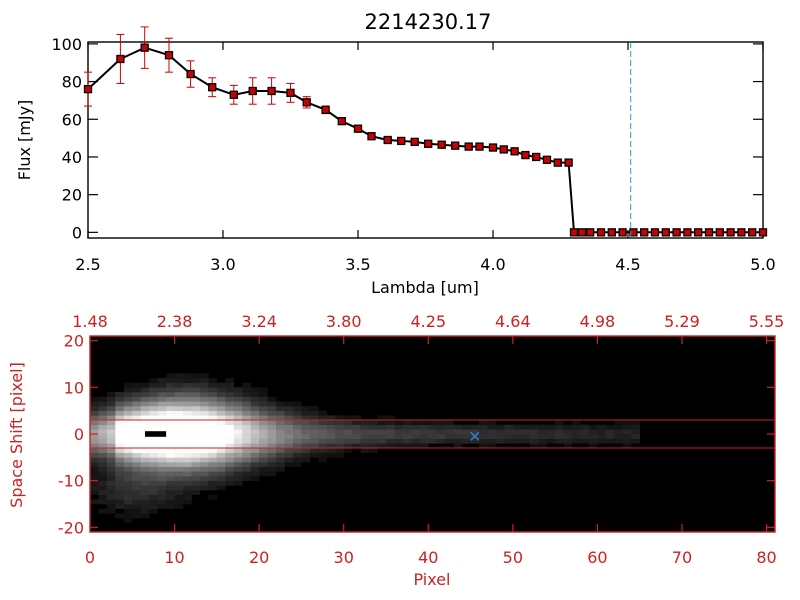 The width and height of the screenshot is (800, 600). I want to click on spectrum-x-tick-label: 2.5, so click(87, 264).